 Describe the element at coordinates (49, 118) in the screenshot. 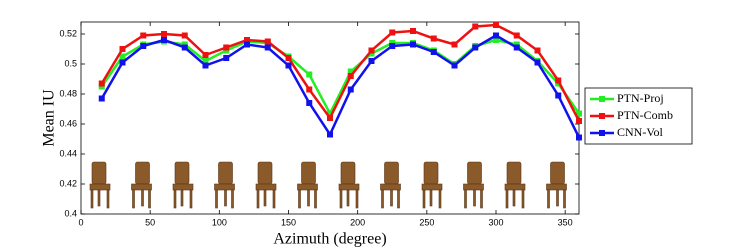

I see `y-axis-label: Mean IU` at that location.